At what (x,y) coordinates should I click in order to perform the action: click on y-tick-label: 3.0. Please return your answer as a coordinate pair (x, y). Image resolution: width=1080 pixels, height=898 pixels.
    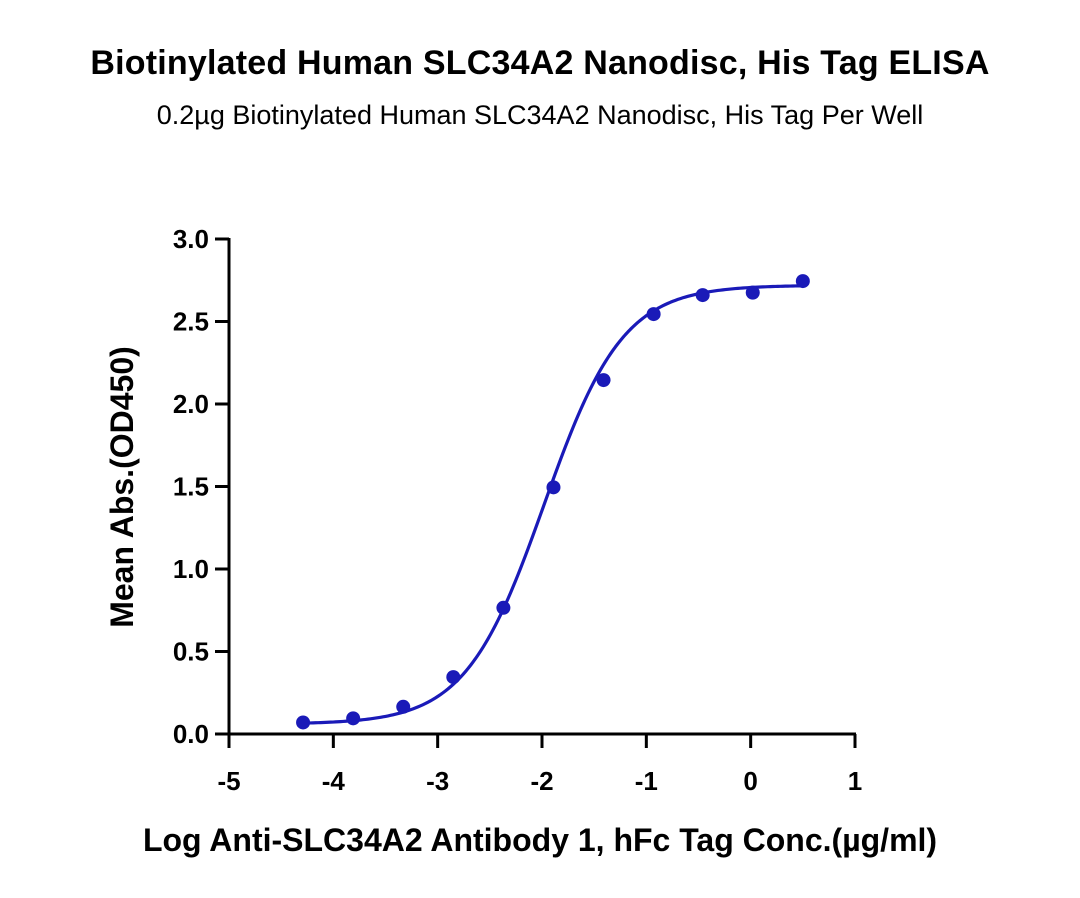
    Looking at the image, I should click on (191, 239).